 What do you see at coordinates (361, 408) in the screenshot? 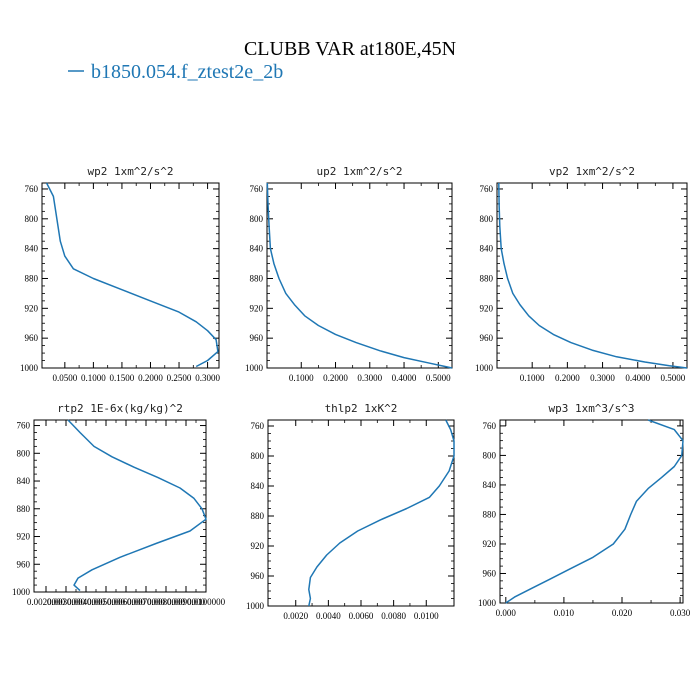
I see `subplot-title: thlp2 1xK^2` at bounding box center [361, 408].